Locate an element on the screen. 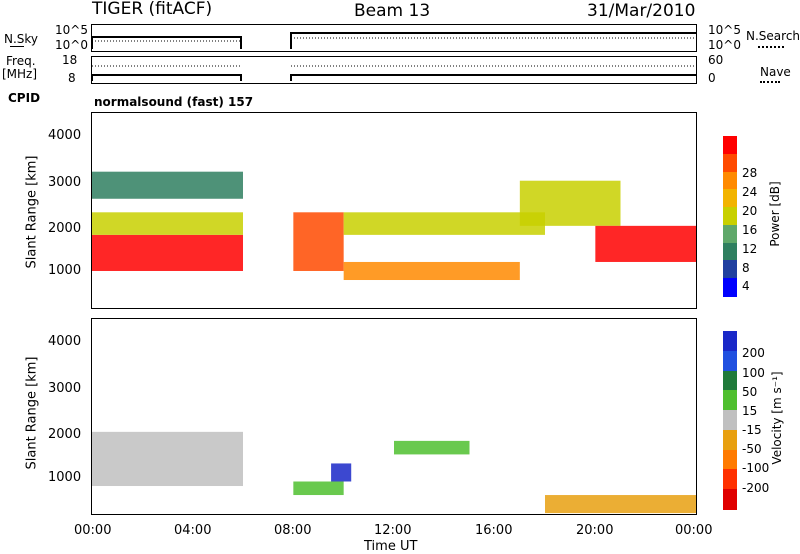 This screenshot has height=554, width=800. power-ylabel: Slant Range [km] is located at coordinates (32, 212).